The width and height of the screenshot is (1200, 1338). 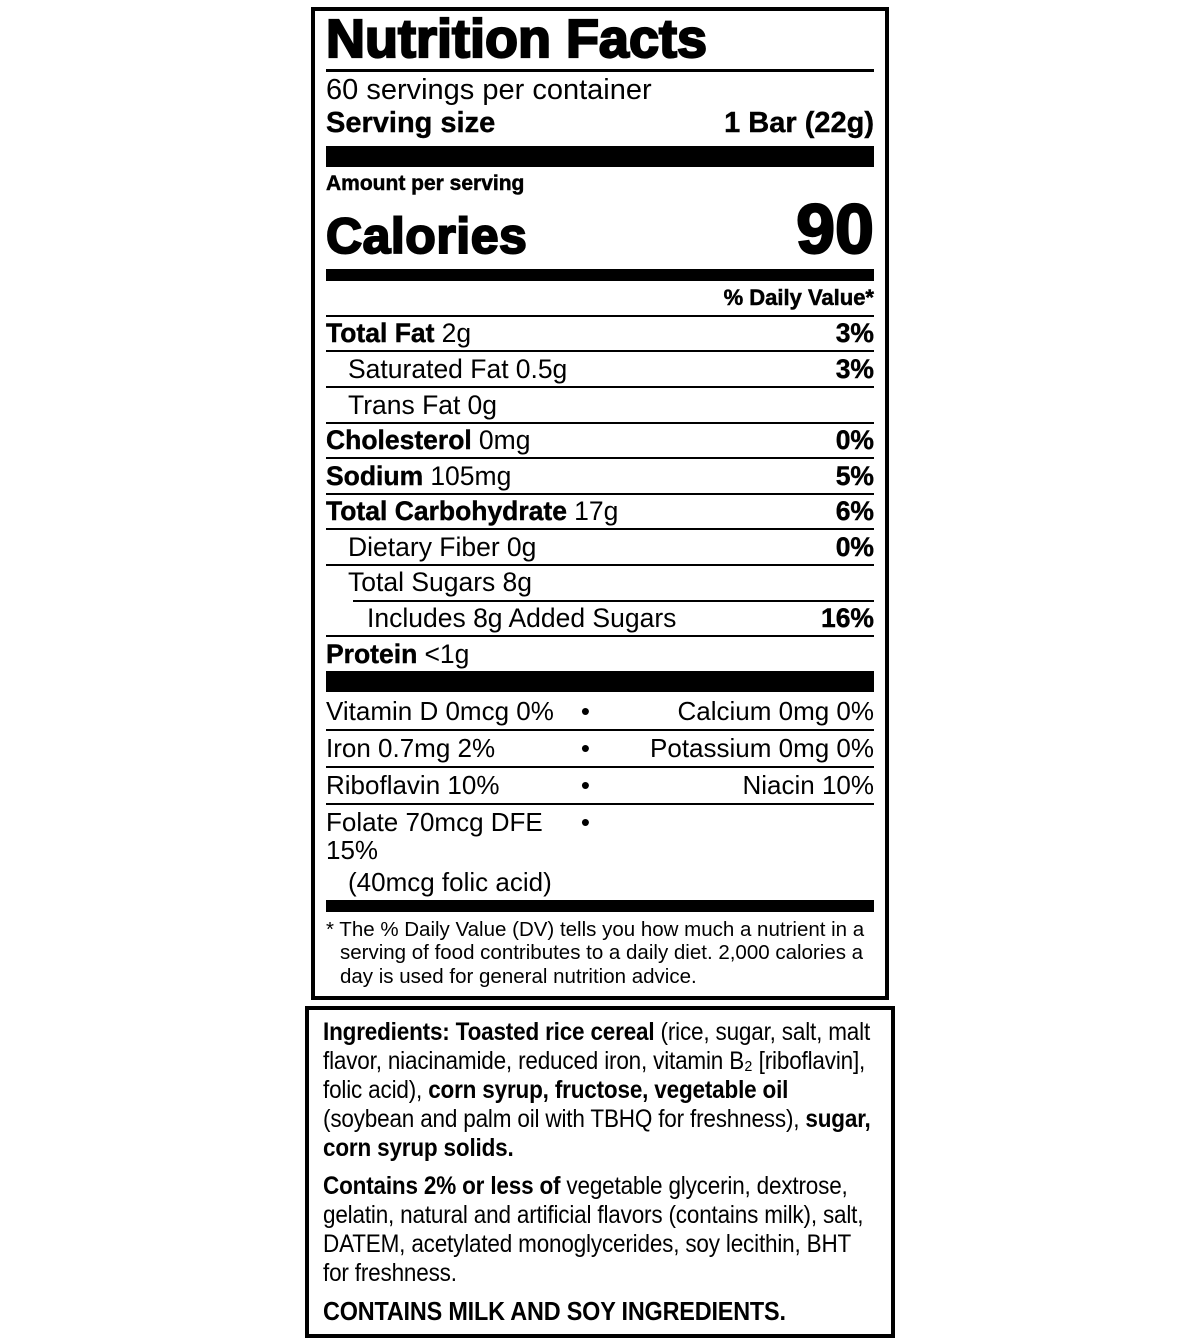 I want to click on nutrient-name: Total Sugars, so click(x=422, y=582).